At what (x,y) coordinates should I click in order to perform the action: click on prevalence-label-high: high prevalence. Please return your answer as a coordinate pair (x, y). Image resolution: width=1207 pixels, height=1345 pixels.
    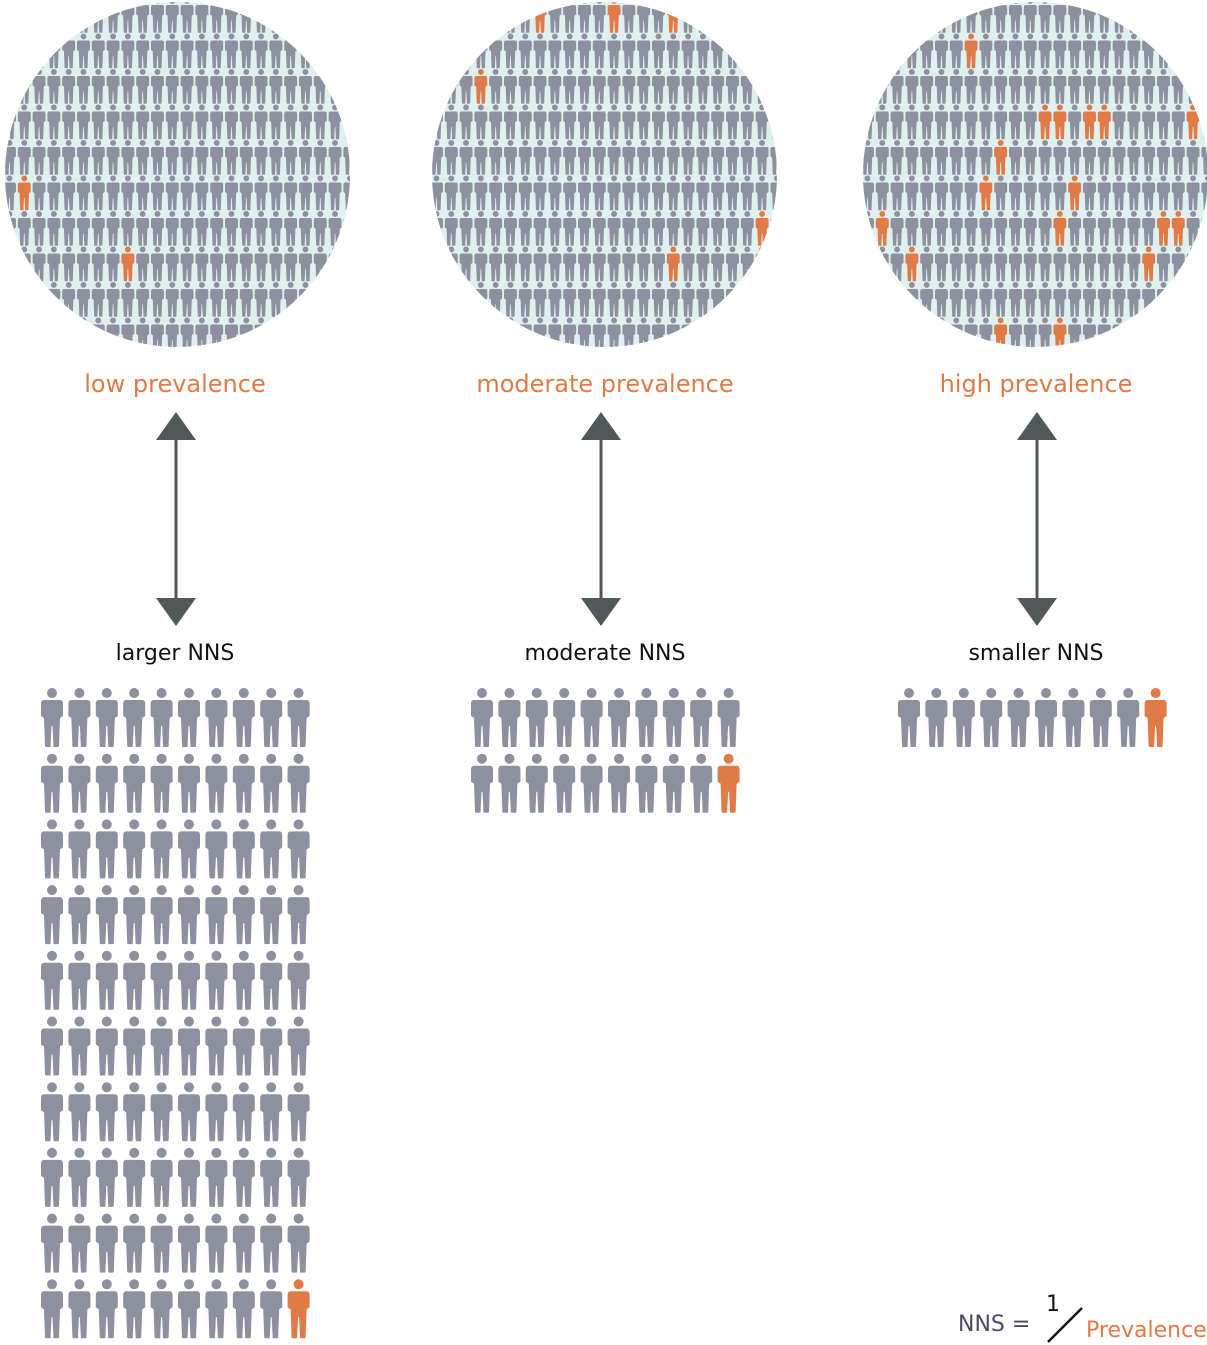
    Looking at the image, I should click on (1036, 384).